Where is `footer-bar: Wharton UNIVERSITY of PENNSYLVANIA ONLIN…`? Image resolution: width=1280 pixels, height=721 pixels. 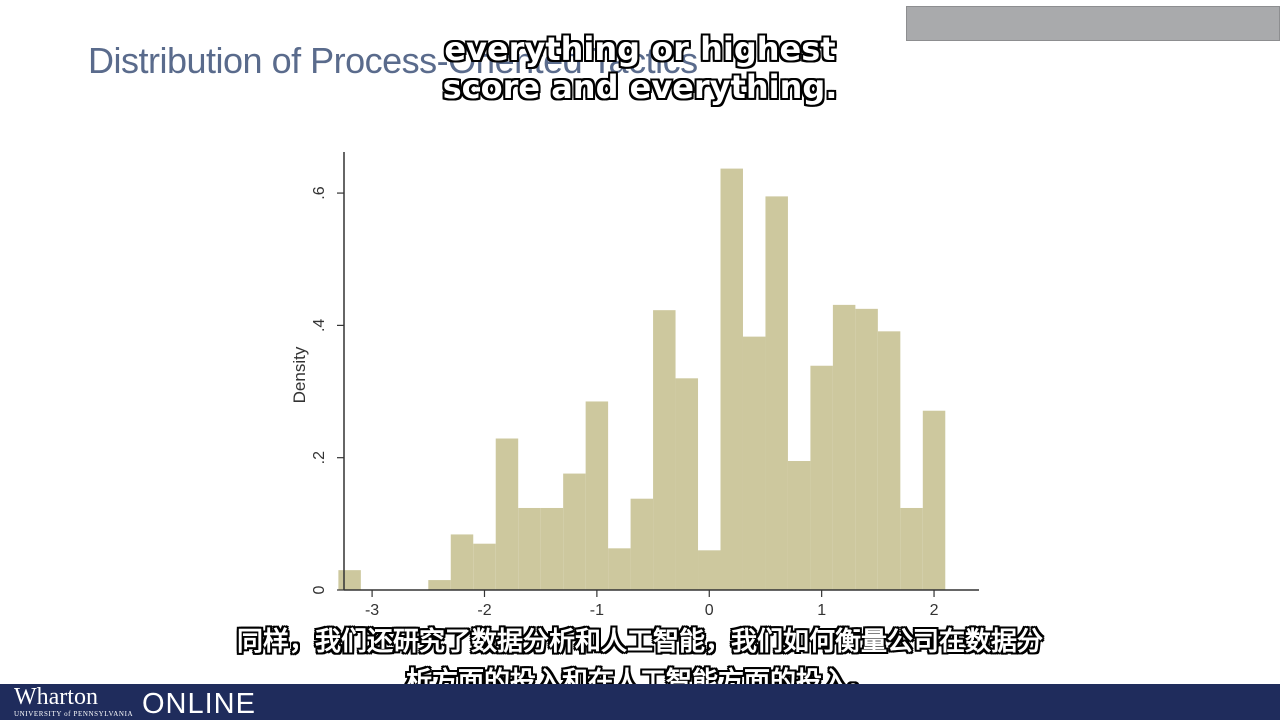
footer-bar: Wharton UNIVERSITY of PENNSYLVANIA ONLIN… is located at coordinates (640, 702).